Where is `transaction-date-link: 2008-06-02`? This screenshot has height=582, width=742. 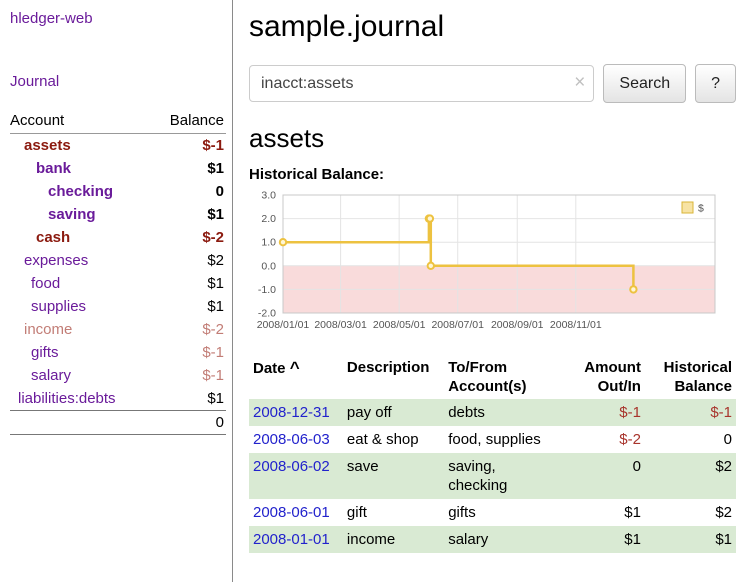 transaction-date-link: 2008-06-02 is located at coordinates (291, 466).